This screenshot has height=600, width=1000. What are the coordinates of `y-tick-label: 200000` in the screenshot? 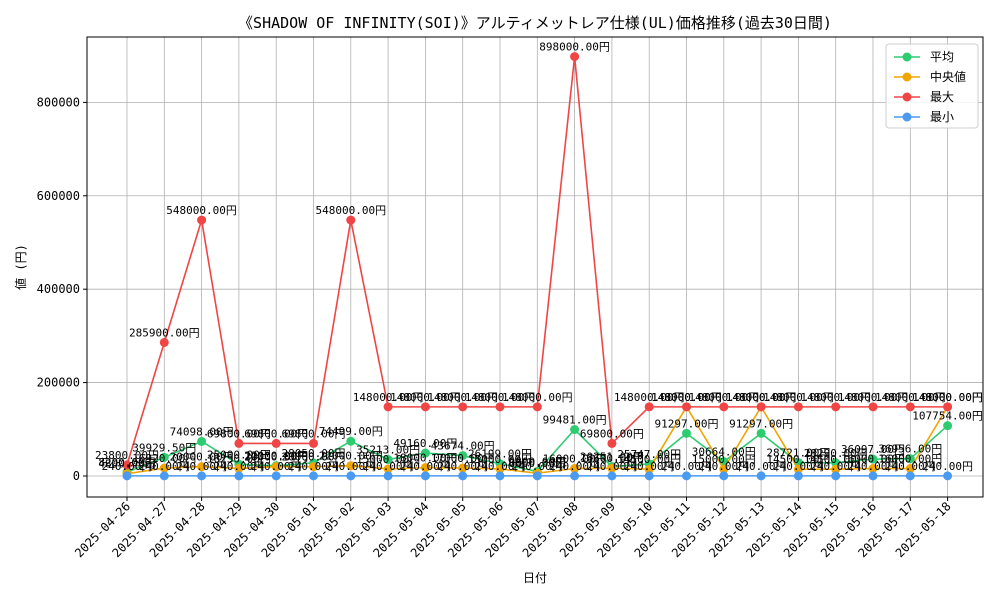 It's located at (58, 383).